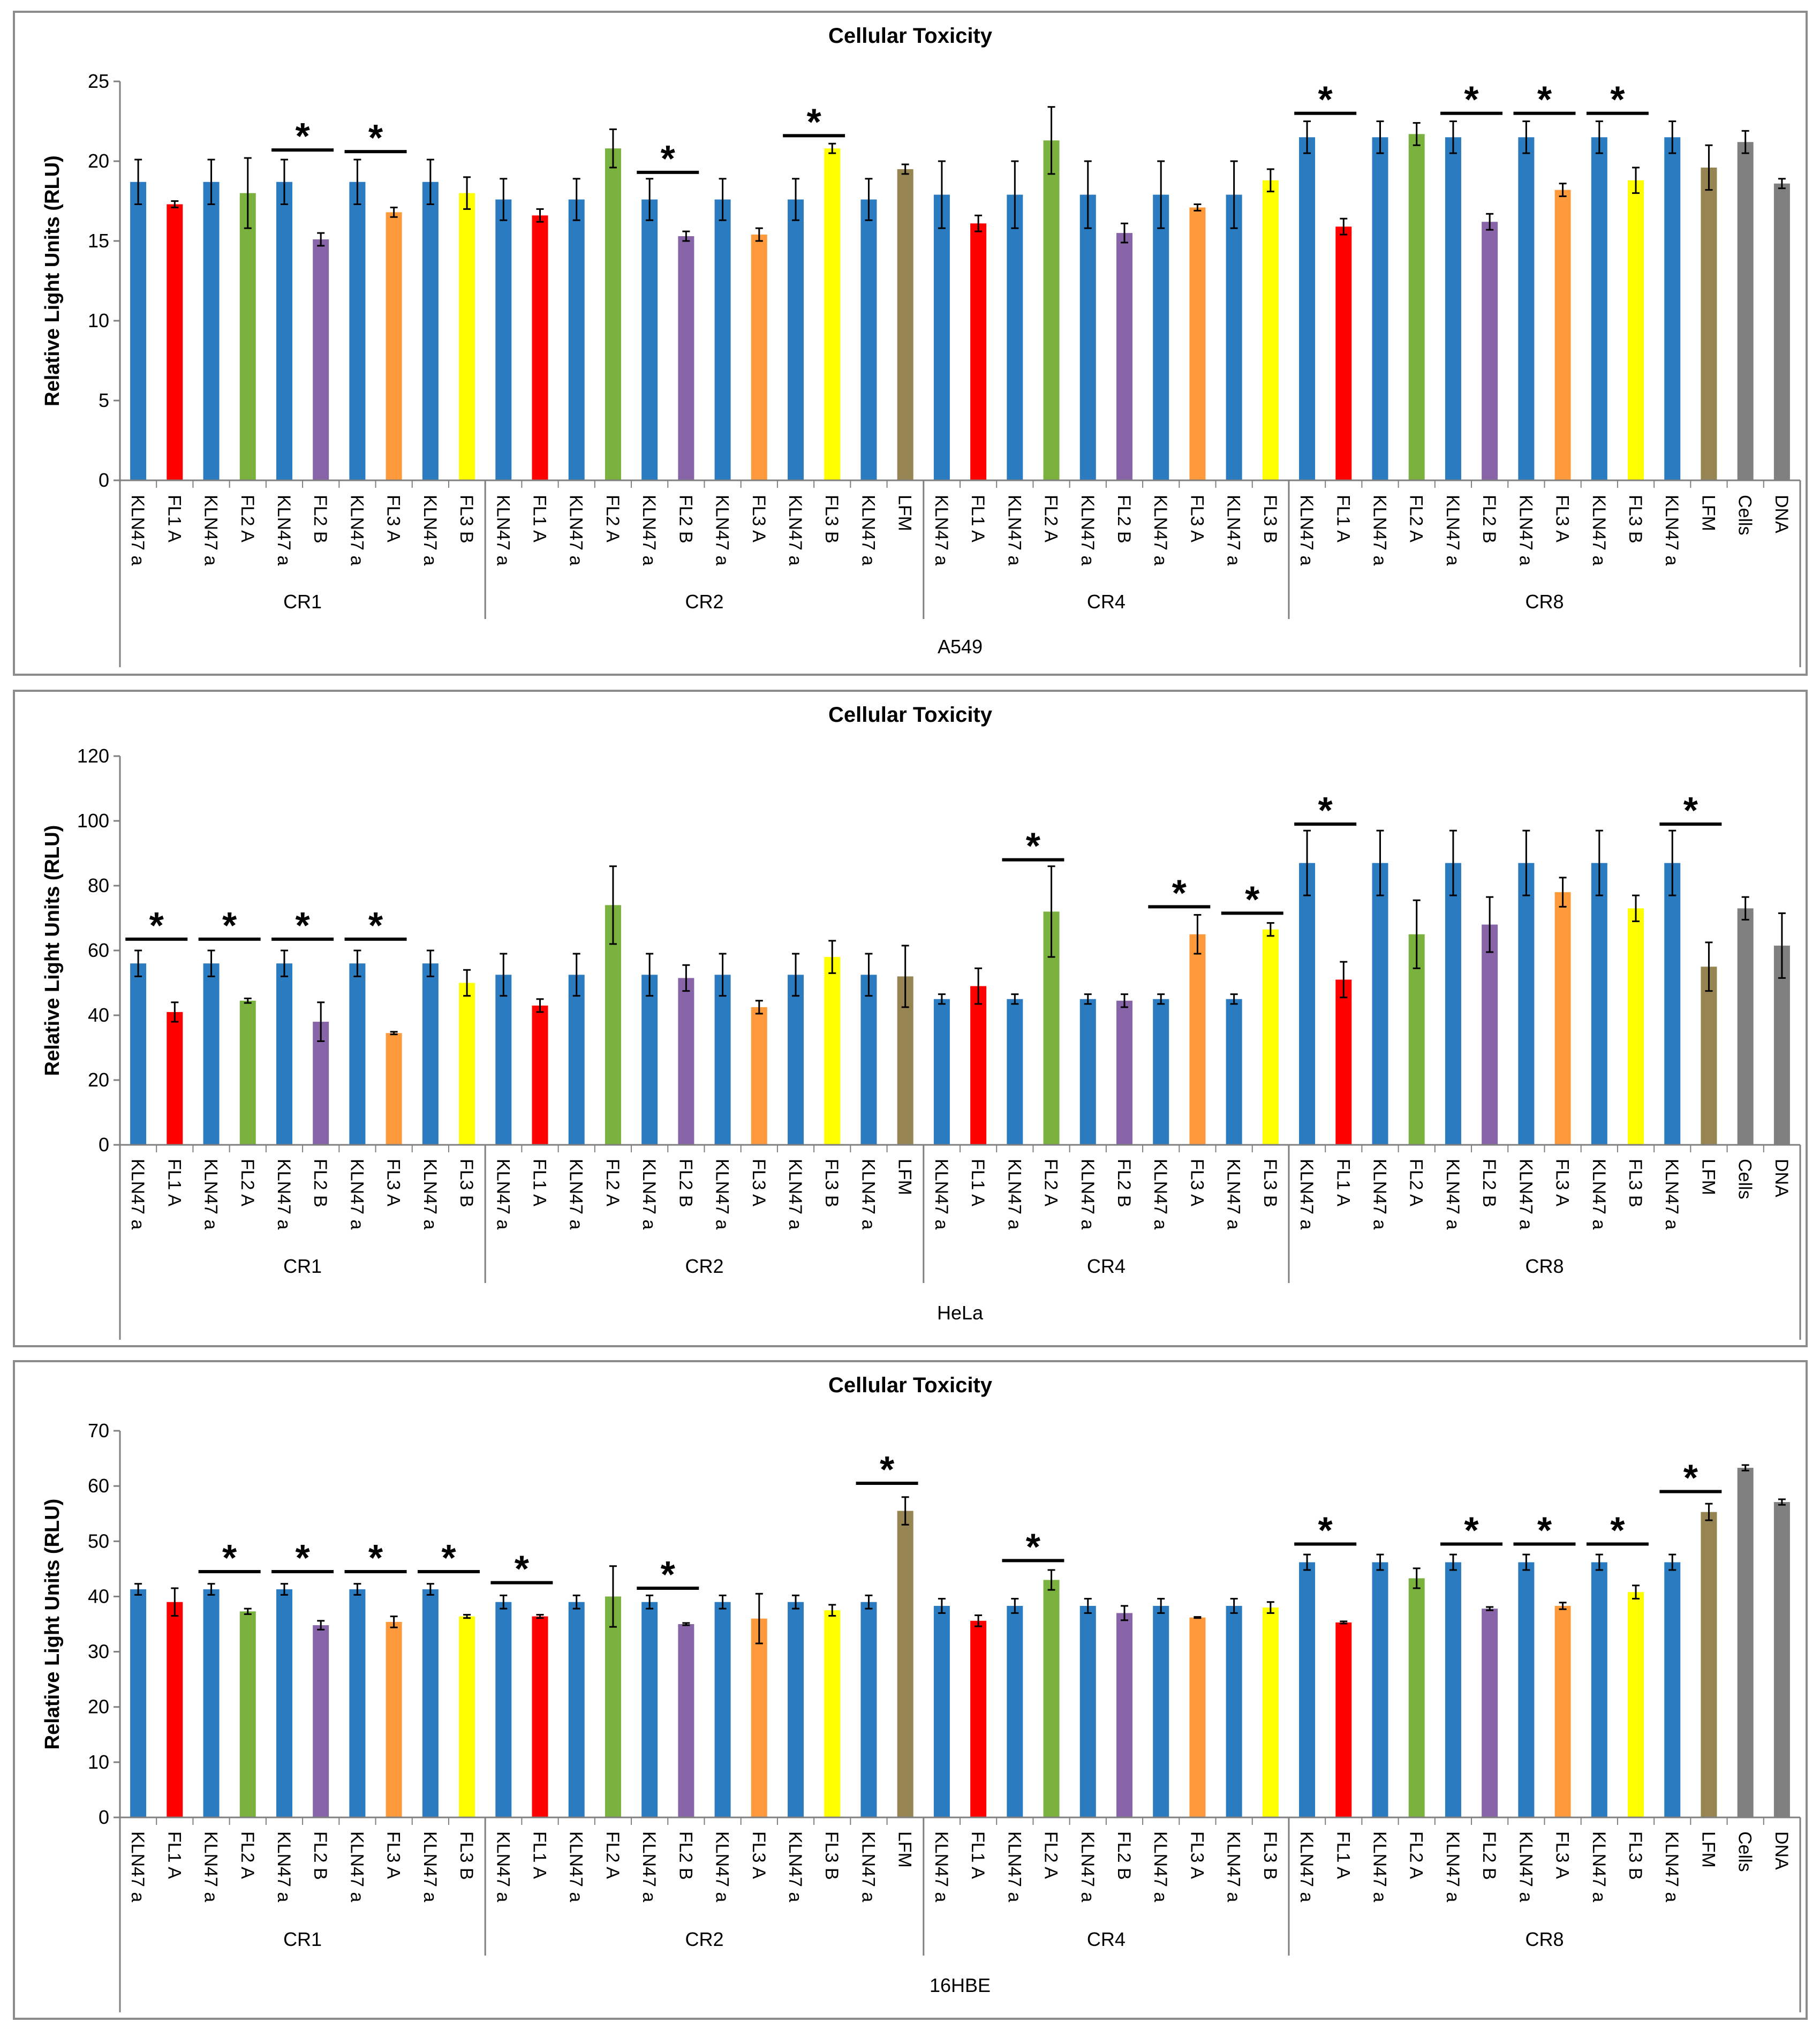 Image resolution: width=1820 pixels, height=2030 pixels. What do you see at coordinates (1745, 1851) in the screenshot?
I see `x-category-label: Cells` at bounding box center [1745, 1851].